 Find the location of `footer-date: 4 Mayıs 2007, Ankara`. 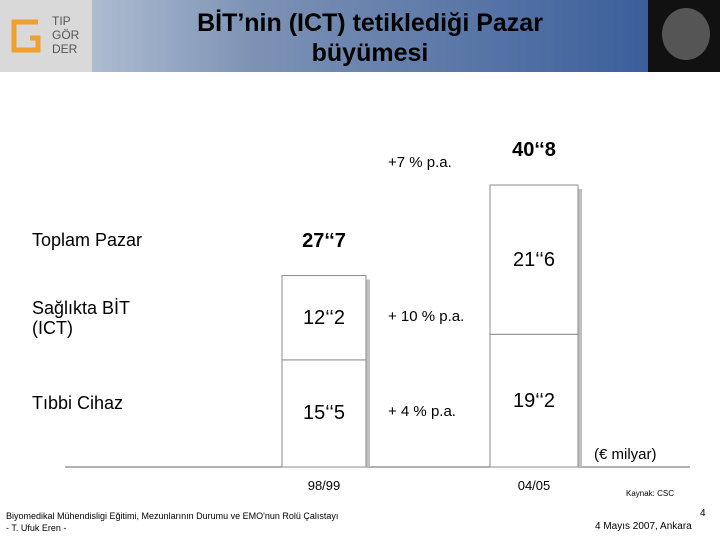

footer-date: 4 Mayıs 2007, Ankara is located at coordinates (643, 526).